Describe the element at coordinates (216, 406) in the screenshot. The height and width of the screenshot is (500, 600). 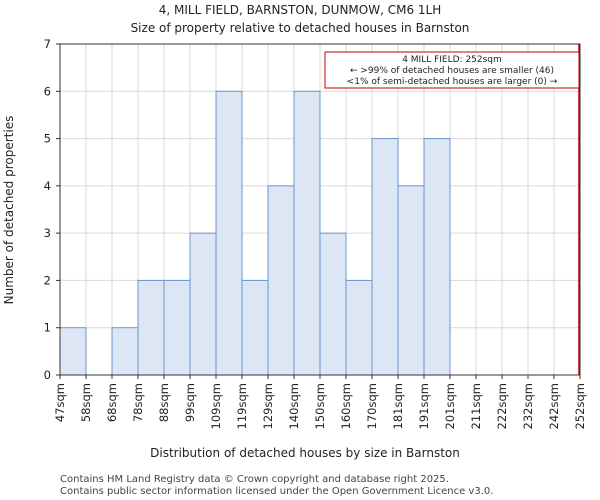
I see `x-tick-label: 109sqm` at that location.